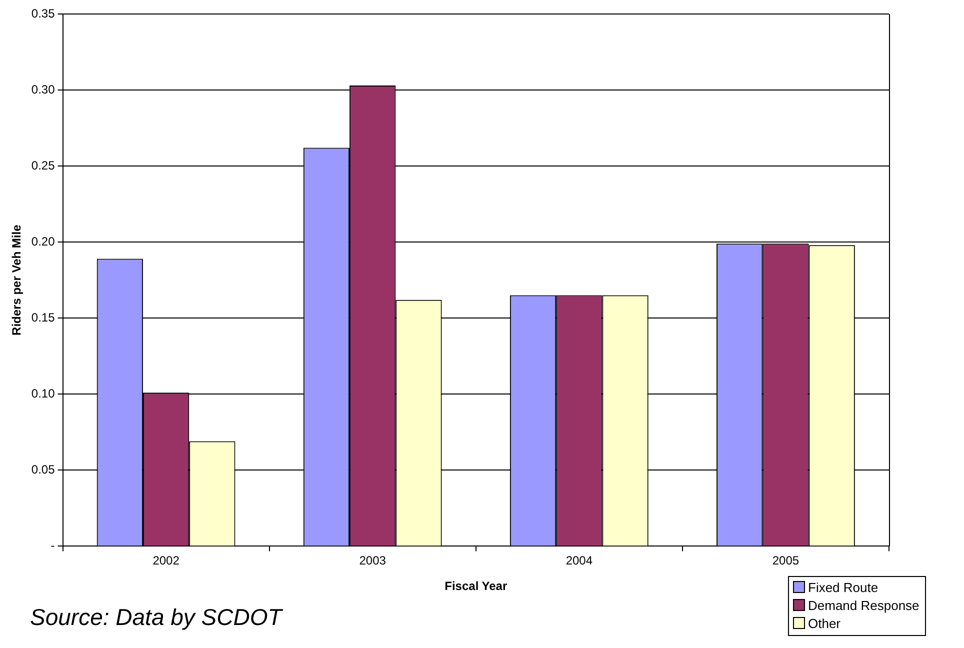 This screenshot has width=964, height=648. I want to click on y-tick-label: 0.20, so click(43, 241).